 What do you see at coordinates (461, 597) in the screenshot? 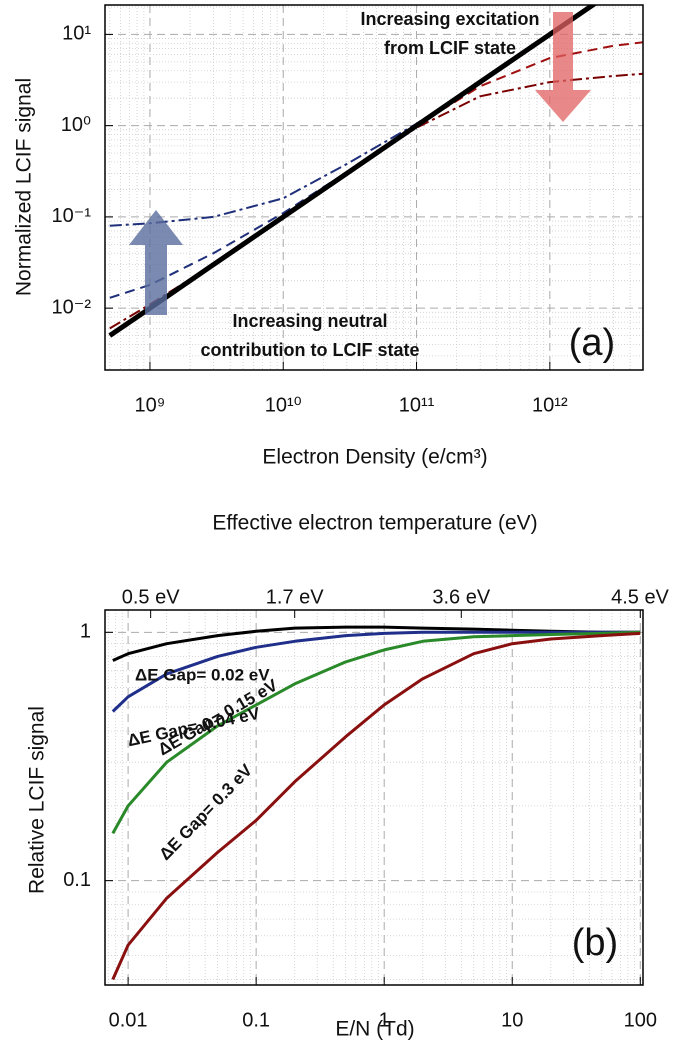
I see `x2-tick-label: 3.6 eV` at bounding box center [461, 597].